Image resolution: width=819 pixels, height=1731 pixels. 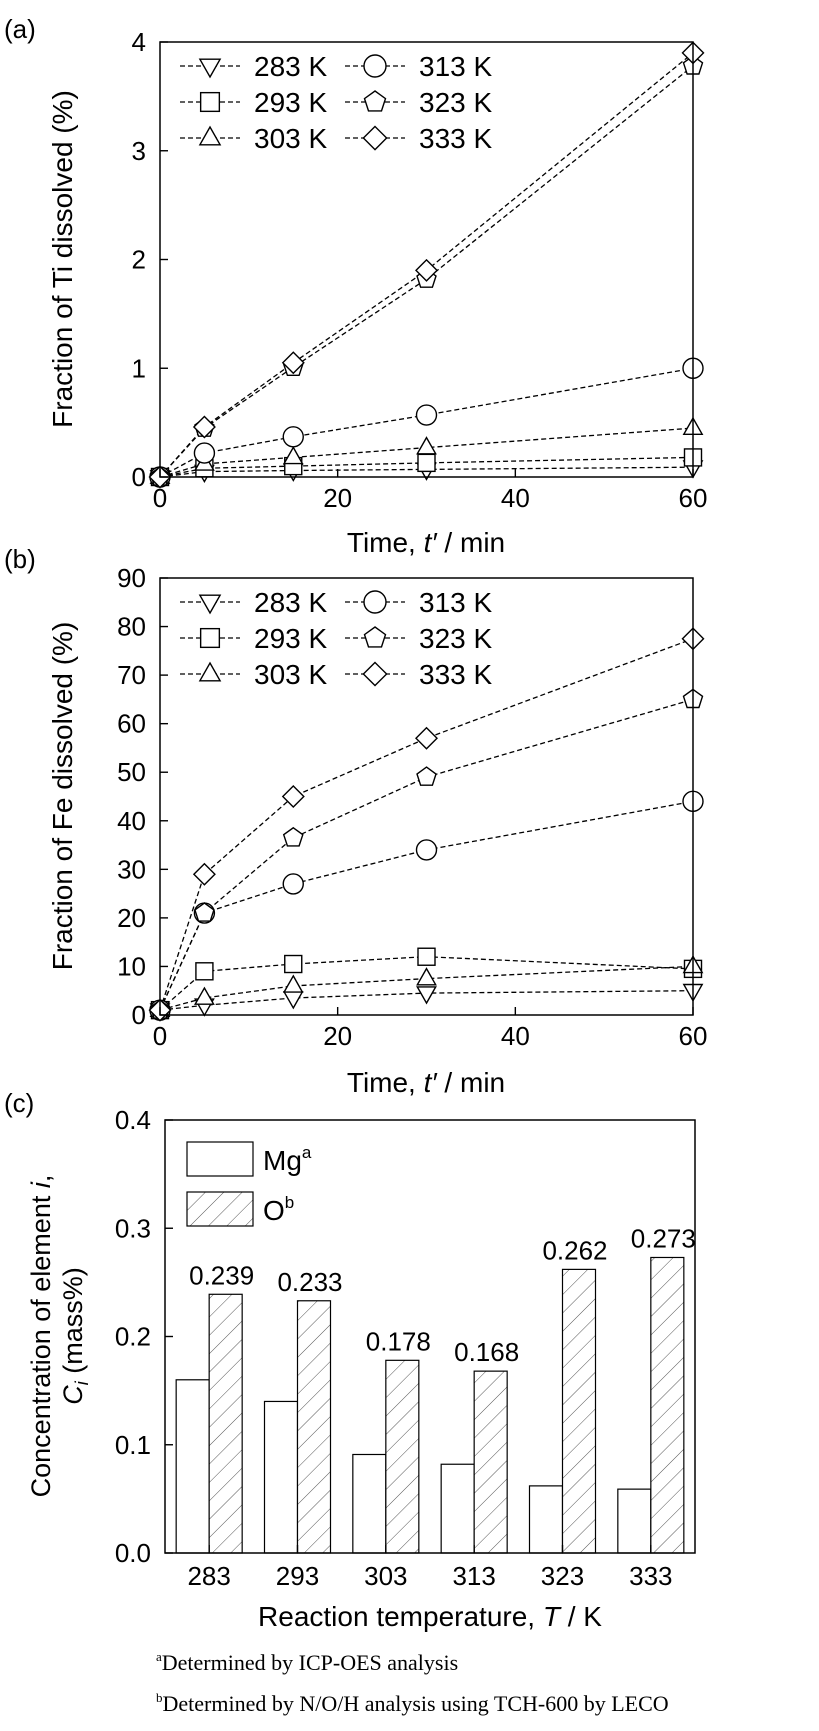 I want to click on bar-data-label: 0.239, so click(x=221, y=1275).